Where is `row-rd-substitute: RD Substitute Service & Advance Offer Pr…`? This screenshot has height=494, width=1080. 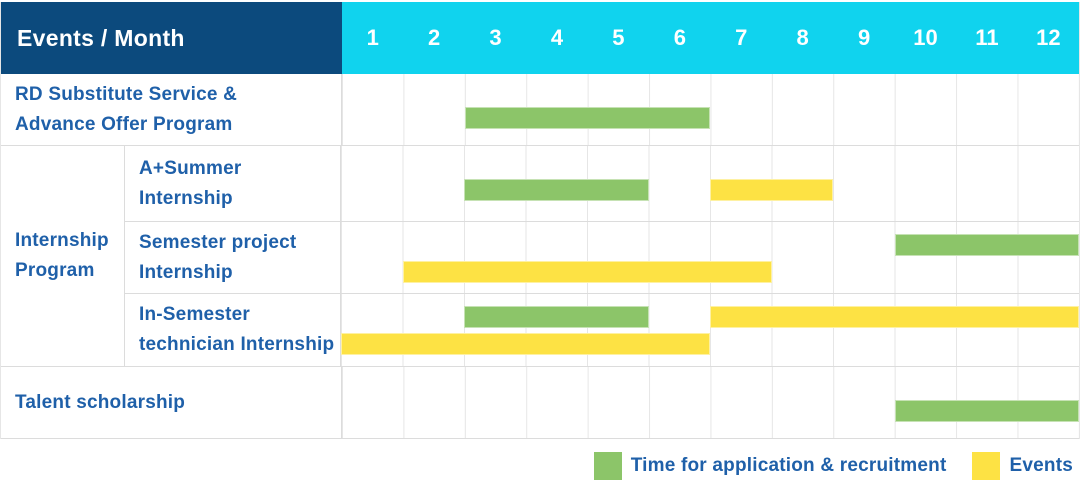
row-rd-substitute: RD Substitute Service & Advance Offer Pr… is located at coordinates (540, 110).